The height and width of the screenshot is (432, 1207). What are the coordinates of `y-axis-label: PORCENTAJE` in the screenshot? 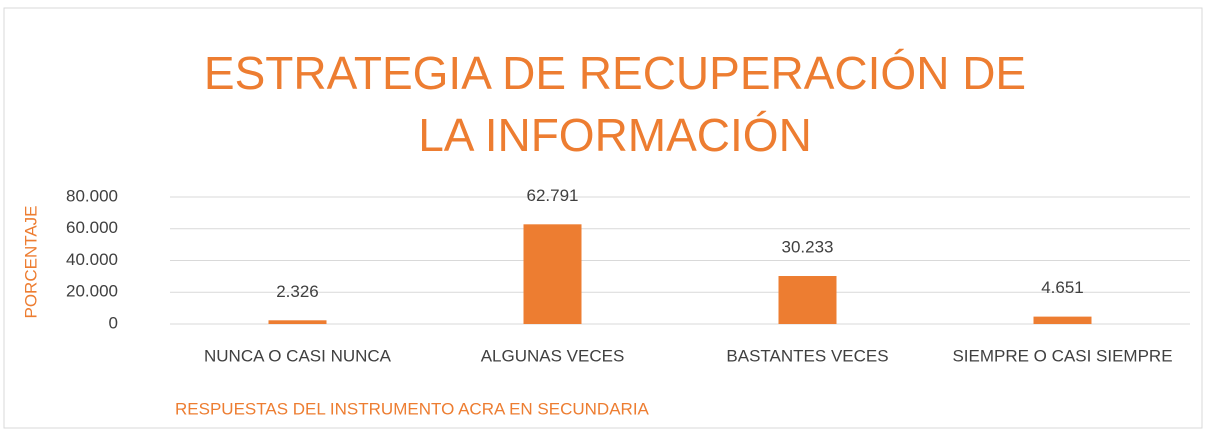 It's located at (30, 261).